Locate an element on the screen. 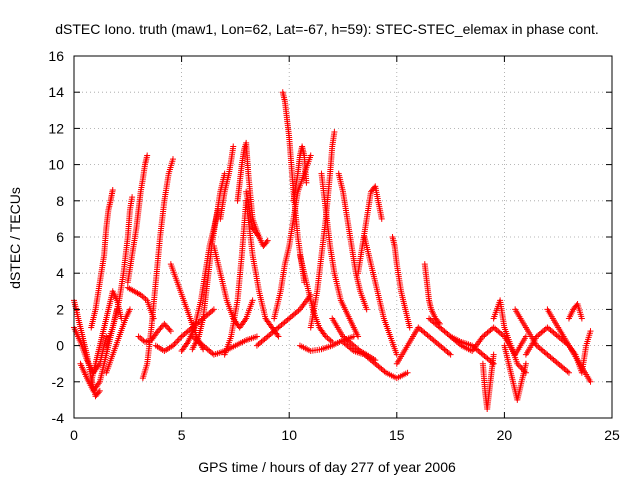  y-tick-label: 10 is located at coordinates (56, 165).